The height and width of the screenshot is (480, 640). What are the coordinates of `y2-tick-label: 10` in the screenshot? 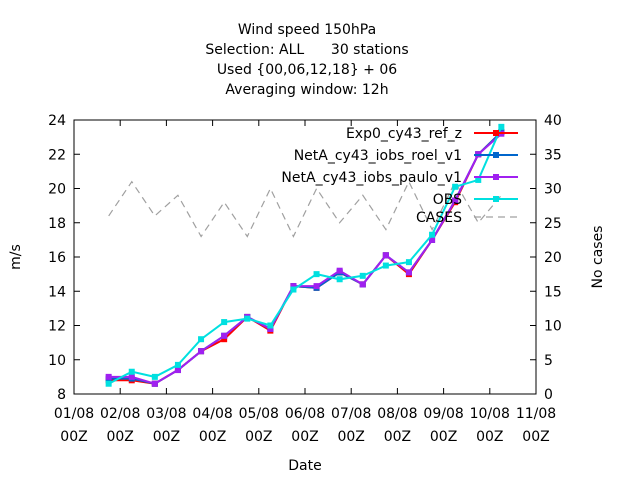 It's located at (553, 327).